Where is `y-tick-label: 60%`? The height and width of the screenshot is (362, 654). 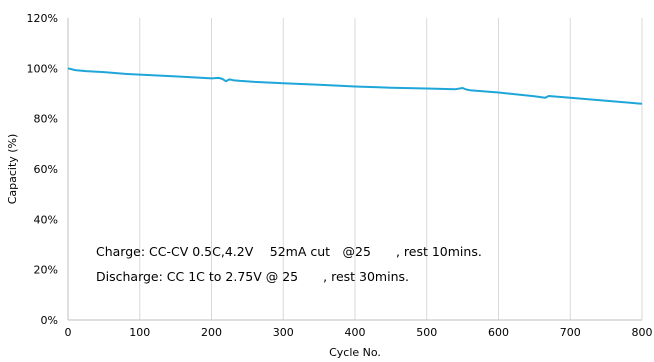 y-tick-label: 60% is located at coordinates (46, 169).